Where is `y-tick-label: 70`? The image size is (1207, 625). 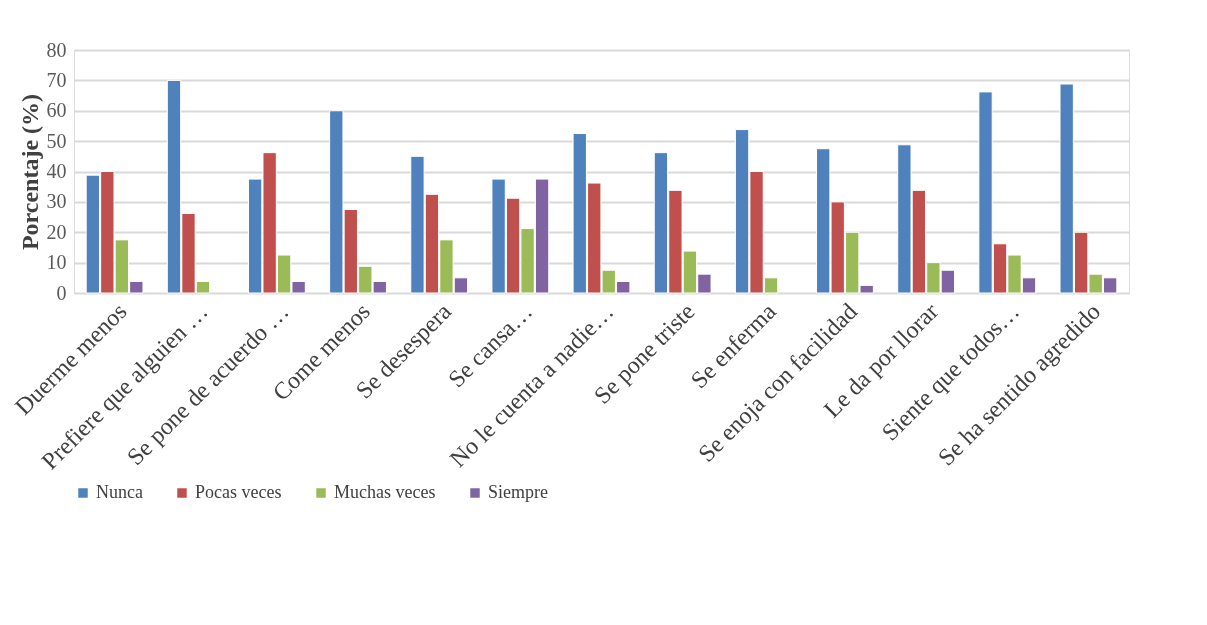 y-tick-label: 70 is located at coordinates (56, 79).